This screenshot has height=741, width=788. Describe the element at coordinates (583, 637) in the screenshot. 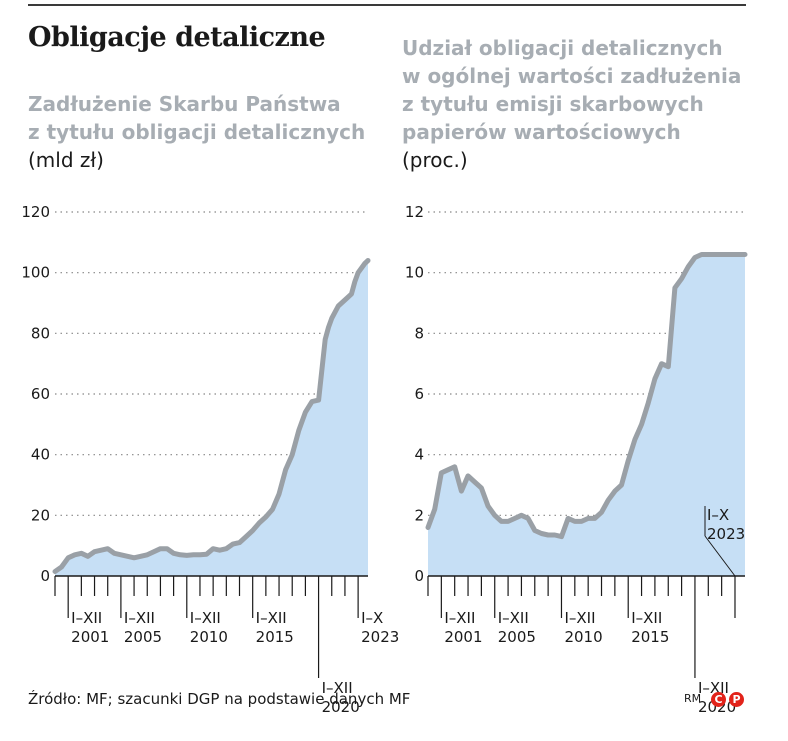

I see `right-x-tick-label: 2010` at that location.